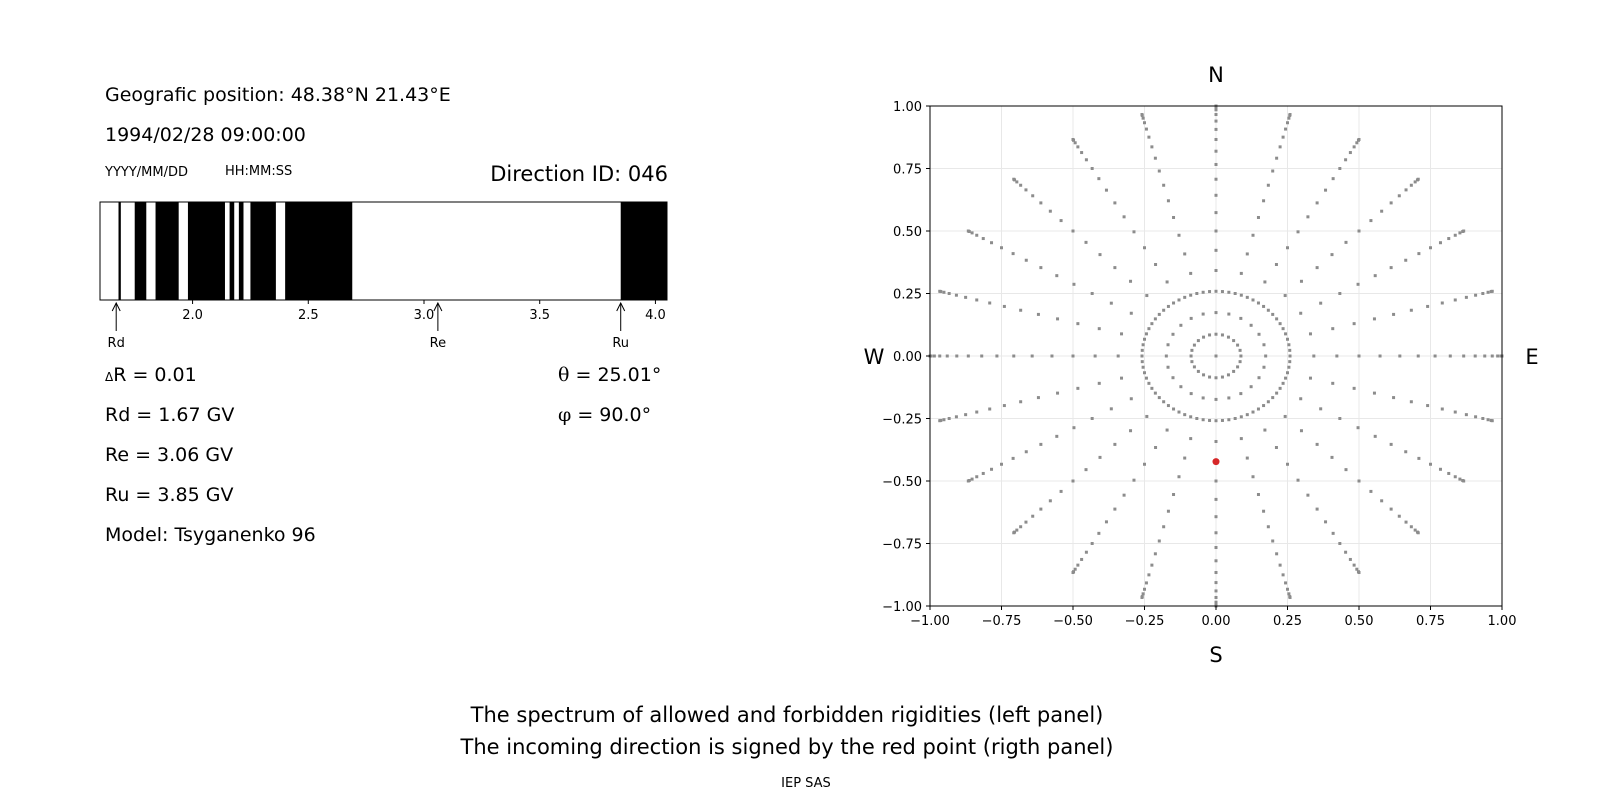 Image resolution: width=1600 pixels, height=800 pixels. Describe the element at coordinates (902, 607) in the screenshot. I see `y-tick-label: −1.00` at that location.